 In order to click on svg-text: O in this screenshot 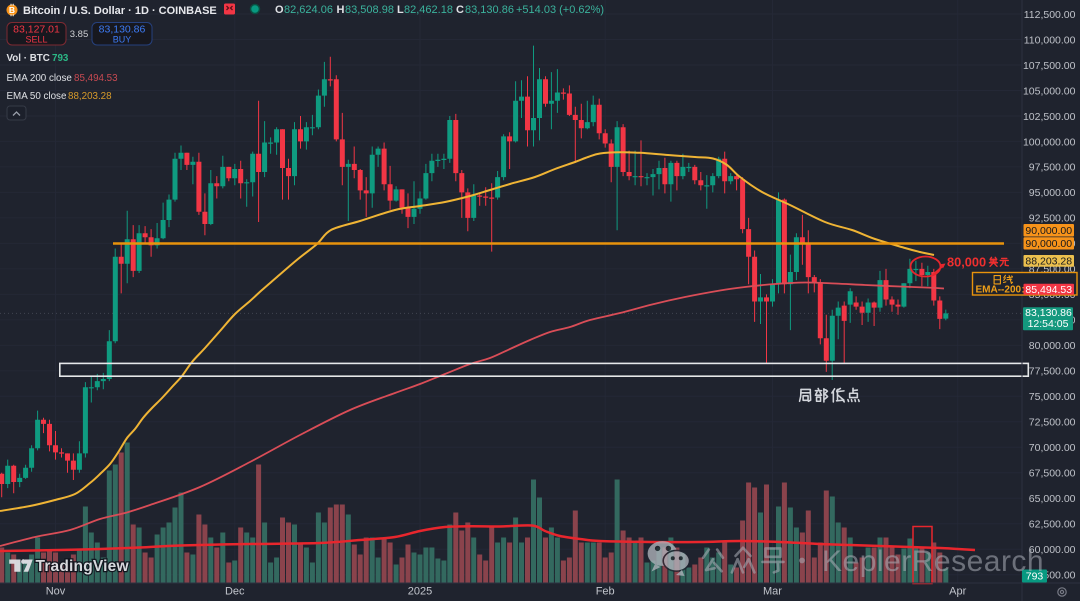, I will do `click(279, 10)`.